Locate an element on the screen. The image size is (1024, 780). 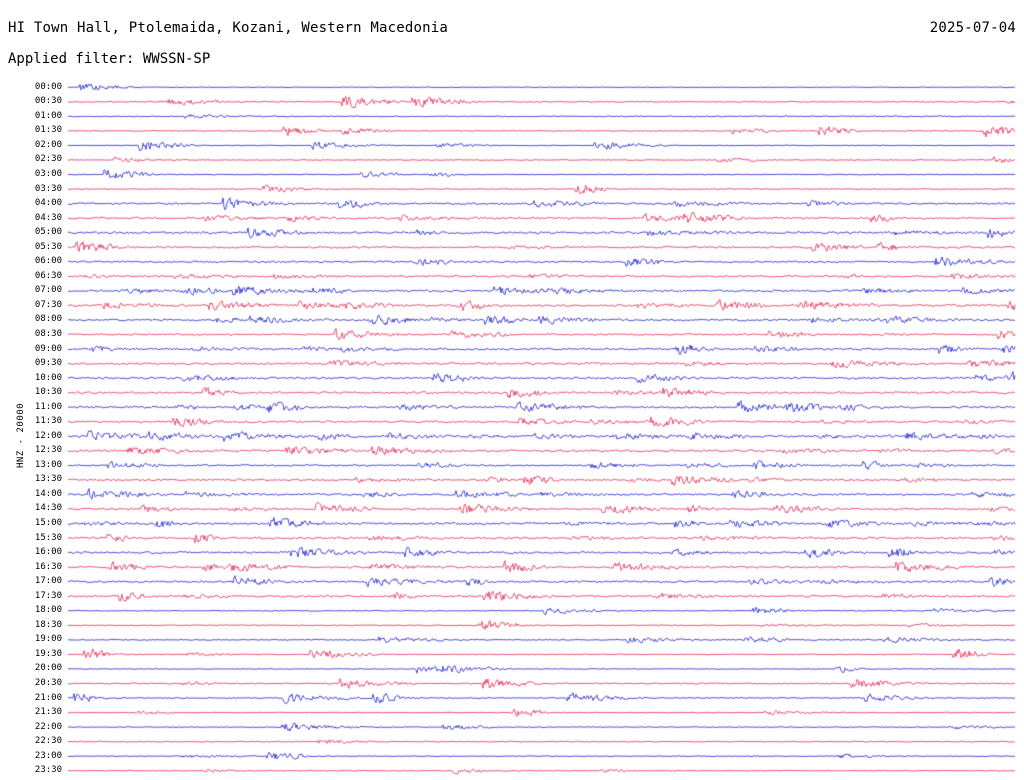
time-label: 05:00 is located at coordinates (48, 232).